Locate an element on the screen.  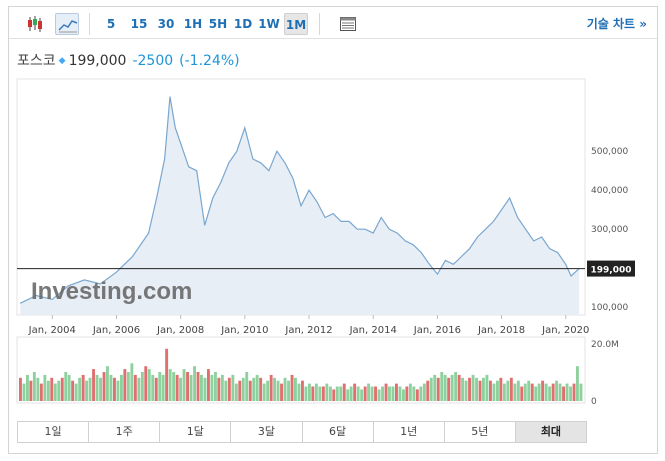
x-tick-label: Jan, 2012 is located at coordinates (308, 330).